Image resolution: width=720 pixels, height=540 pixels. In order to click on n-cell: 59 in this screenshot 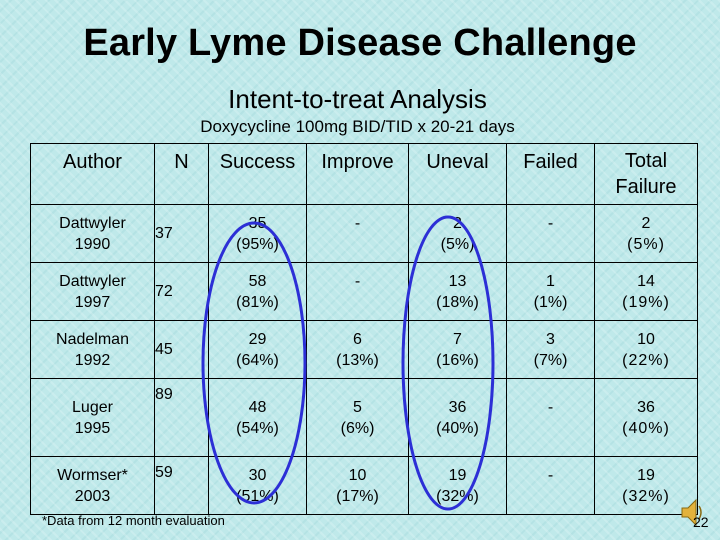, I will do `click(181, 485)`.